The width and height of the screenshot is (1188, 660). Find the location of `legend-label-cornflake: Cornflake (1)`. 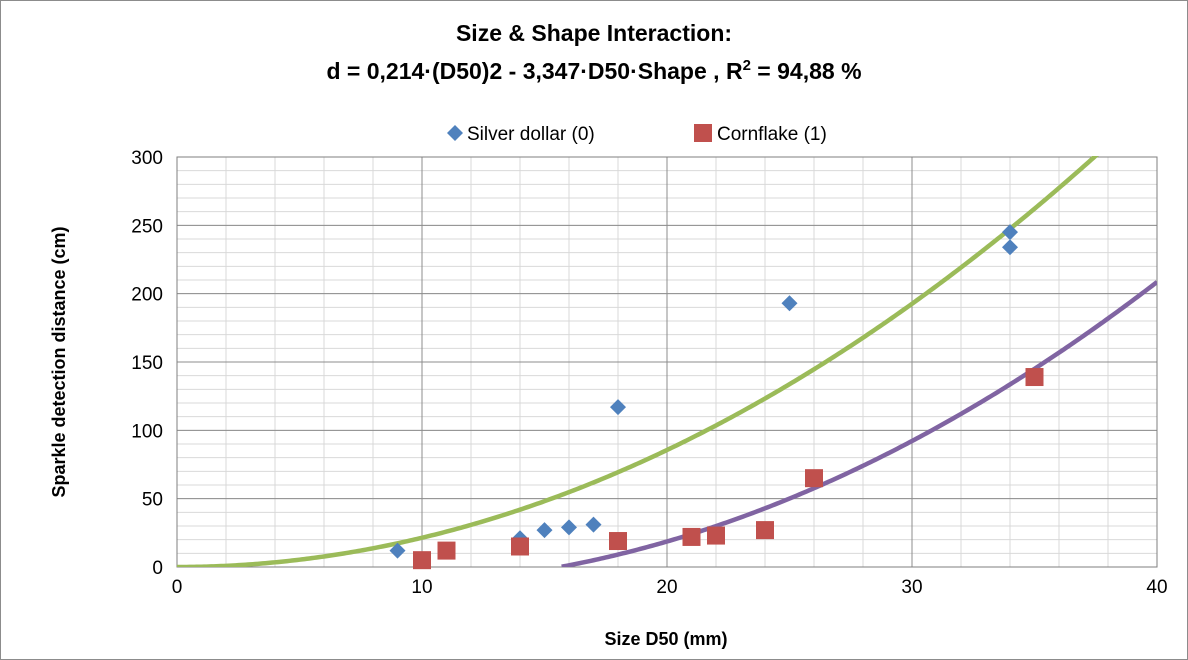

legend-label-cornflake: Cornflake (1) is located at coordinates (772, 134).